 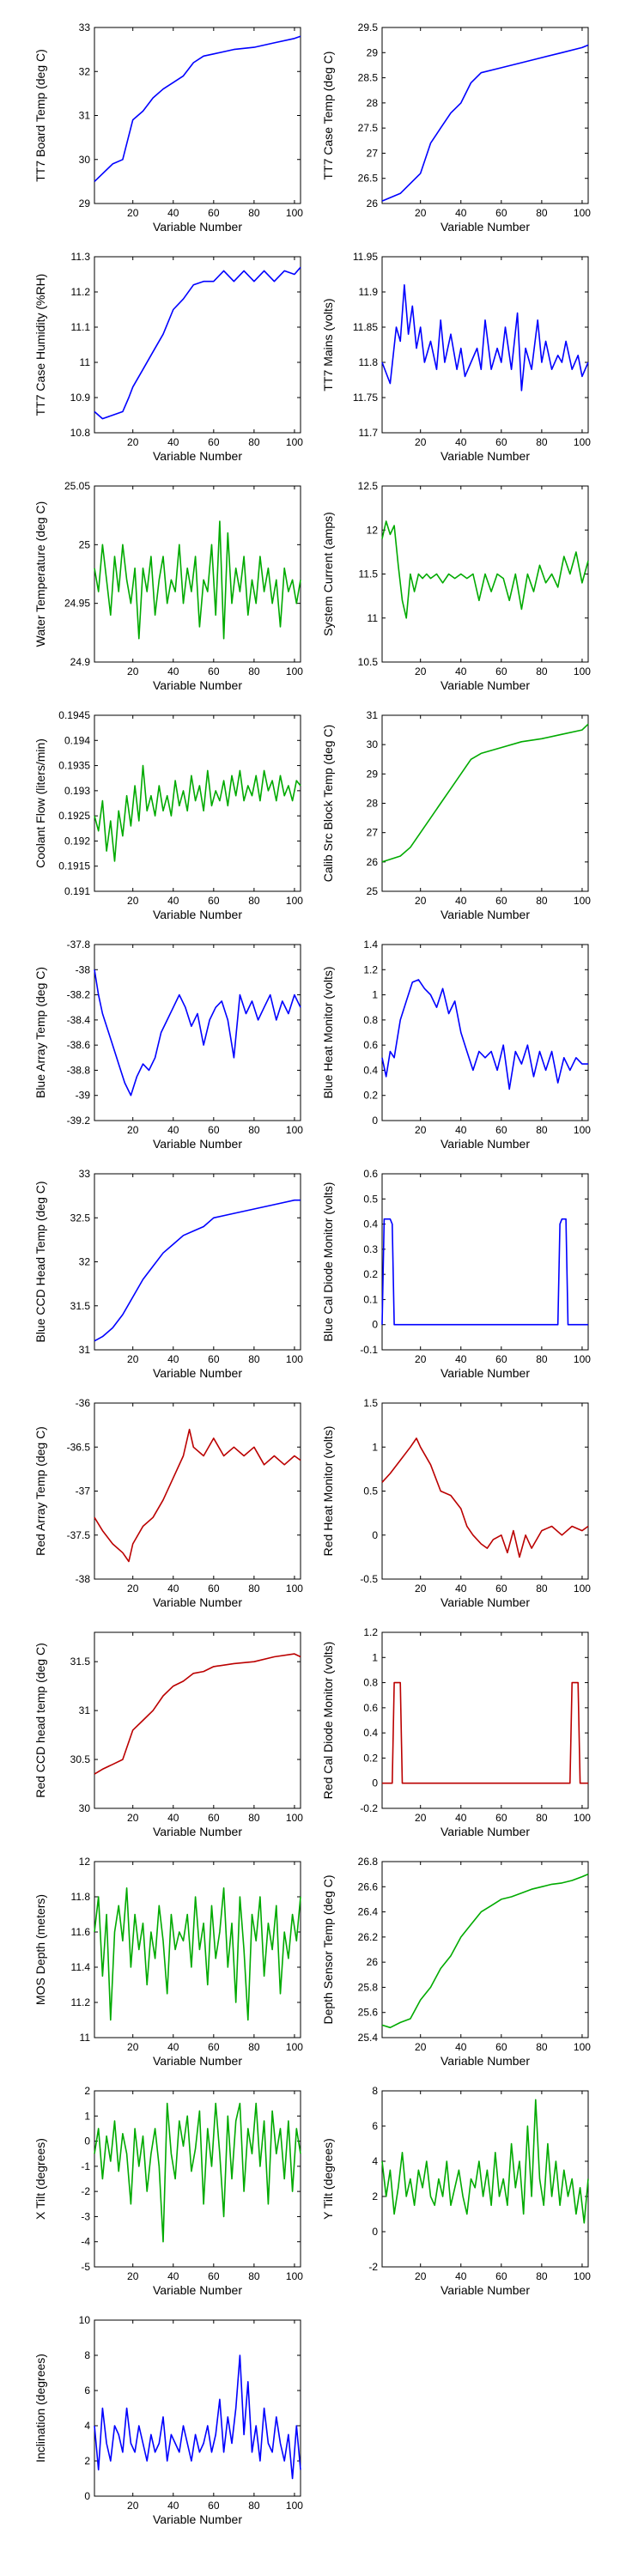 I want to click on y-axis-label: Blue Cal Diode Monitor (volts), so click(x=328, y=1262).